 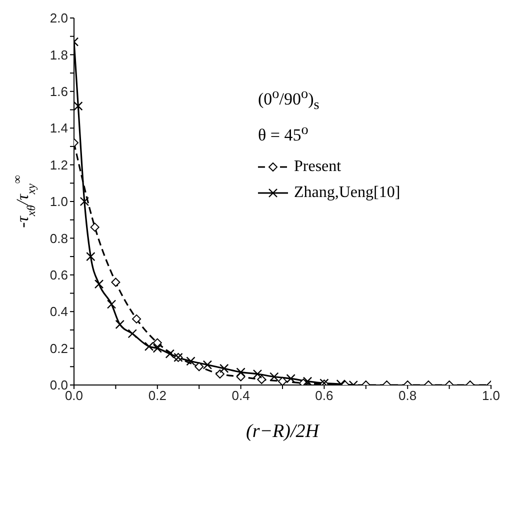 I want to click on y-tick-label: 1.8, so click(x=59, y=54).